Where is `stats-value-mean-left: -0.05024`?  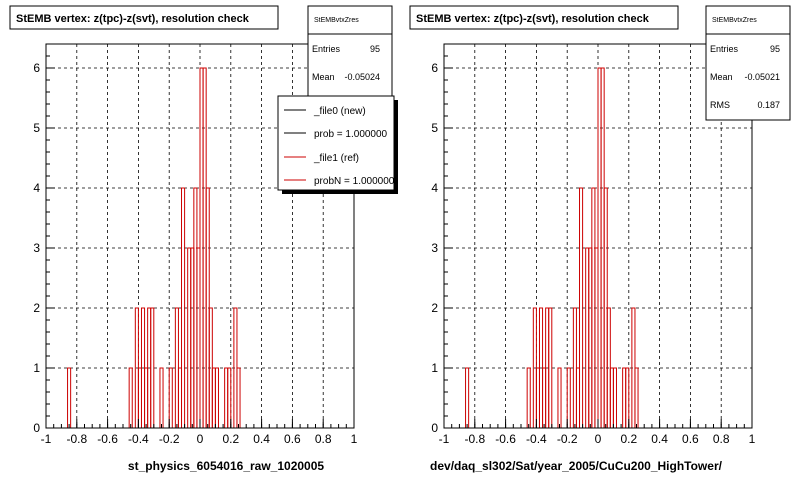 stats-value-mean-left: -0.05024 is located at coordinates (362, 77).